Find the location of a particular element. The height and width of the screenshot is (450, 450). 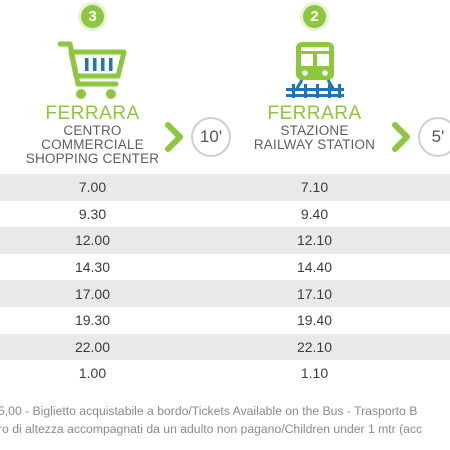

travel-time-indicator: 5' is located at coordinates (421, 137).